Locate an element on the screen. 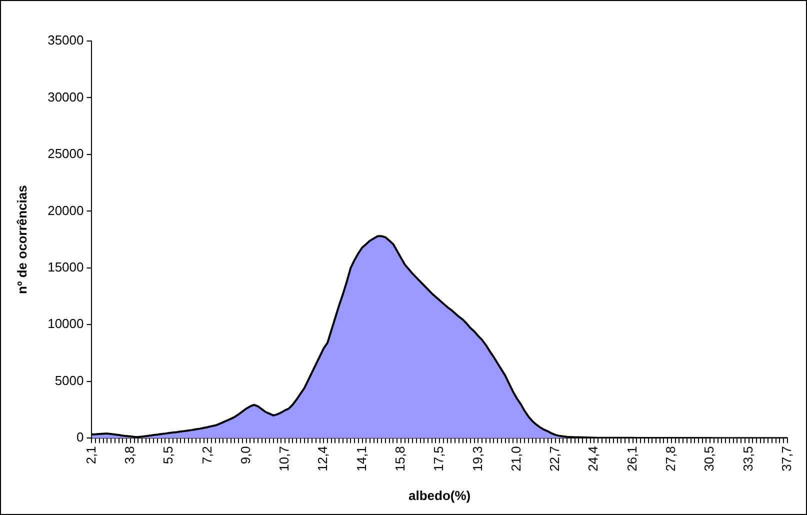 This screenshot has height=515, width=807. x-axis-title: albedo(%) is located at coordinates (439, 495).